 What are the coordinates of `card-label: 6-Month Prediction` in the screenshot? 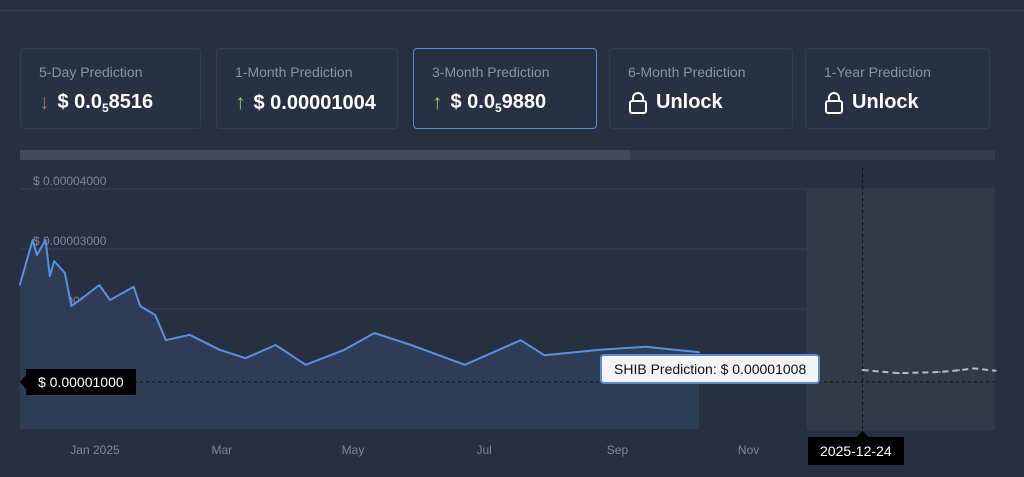 It's located at (687, 72).